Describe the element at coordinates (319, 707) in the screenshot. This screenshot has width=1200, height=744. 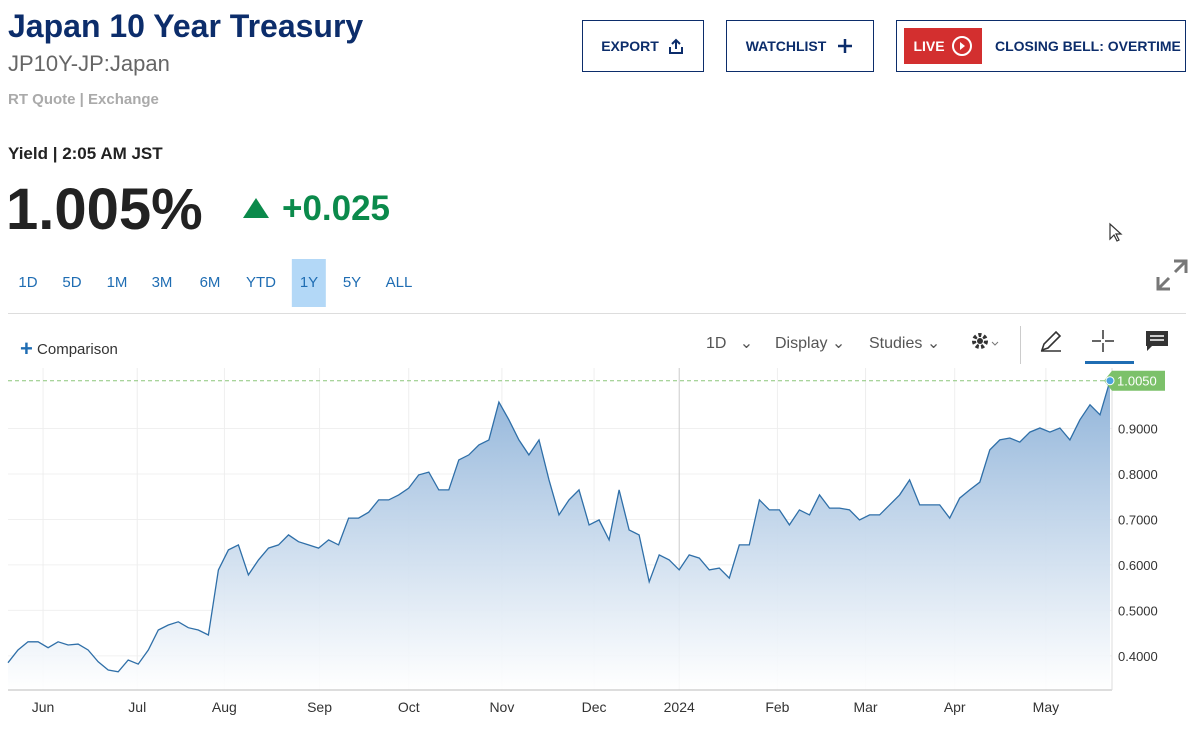
I see `x-tick-label: Sep` at that location.